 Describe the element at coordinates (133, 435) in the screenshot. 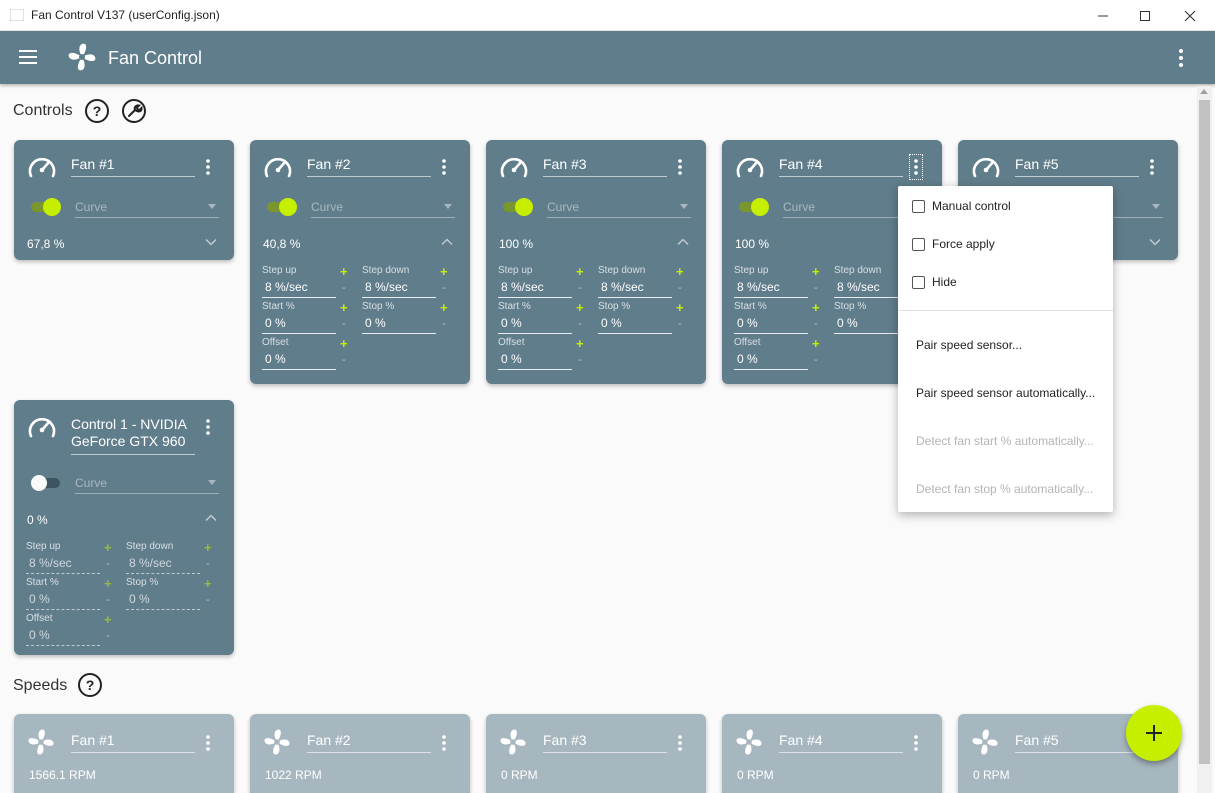

I see `control-name: Control 1 - NVIDIA GeForce GTX 960` at that location.